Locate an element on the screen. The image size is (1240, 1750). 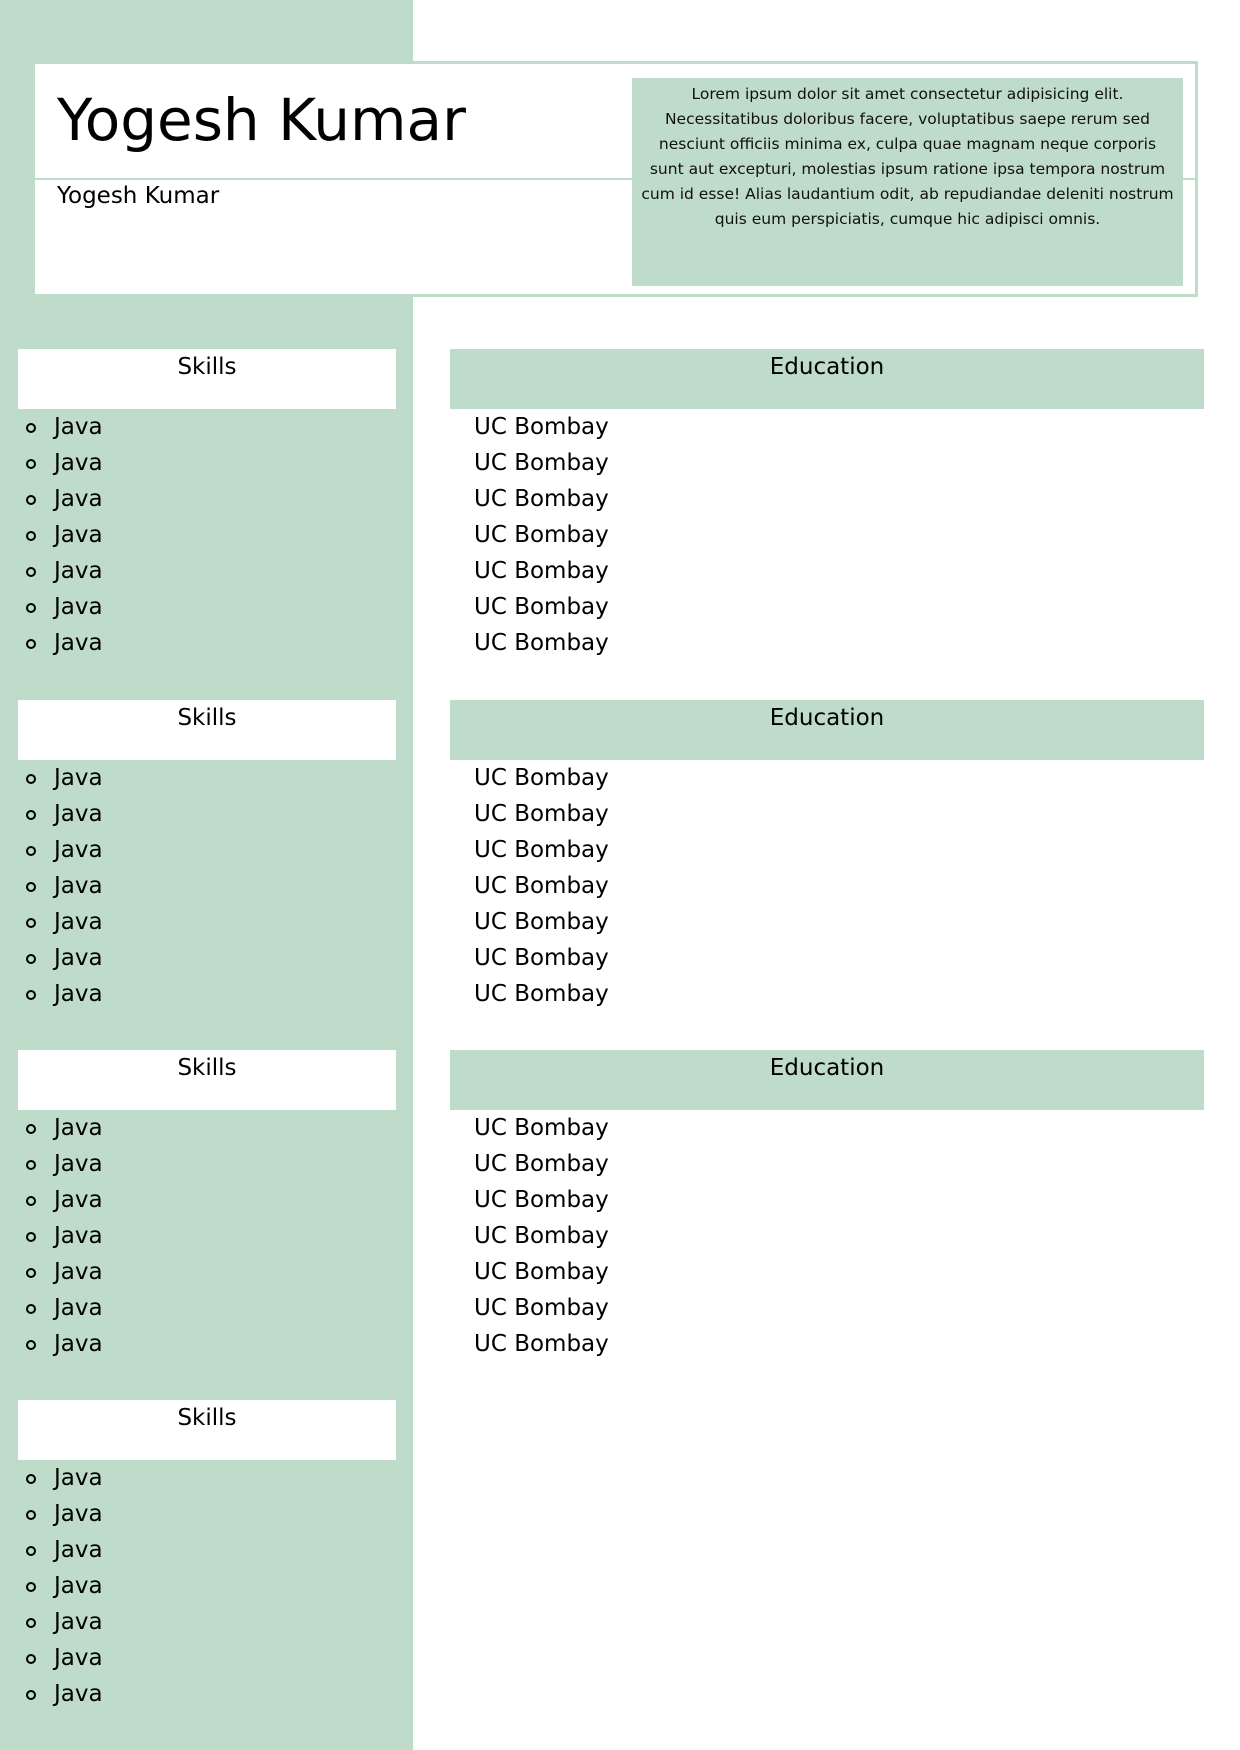
page-title: Yogesh Kumar is located at coordinates (261, 120).